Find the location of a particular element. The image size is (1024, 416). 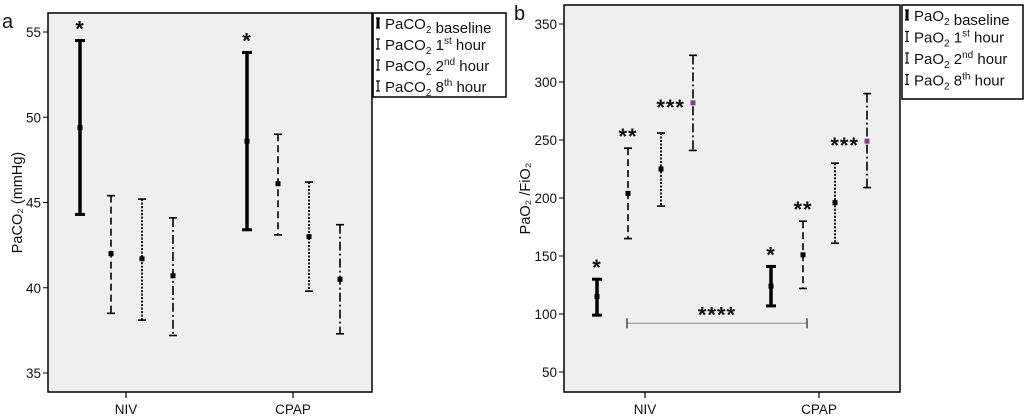

panel-label: b is located at coordinates (519, 14).